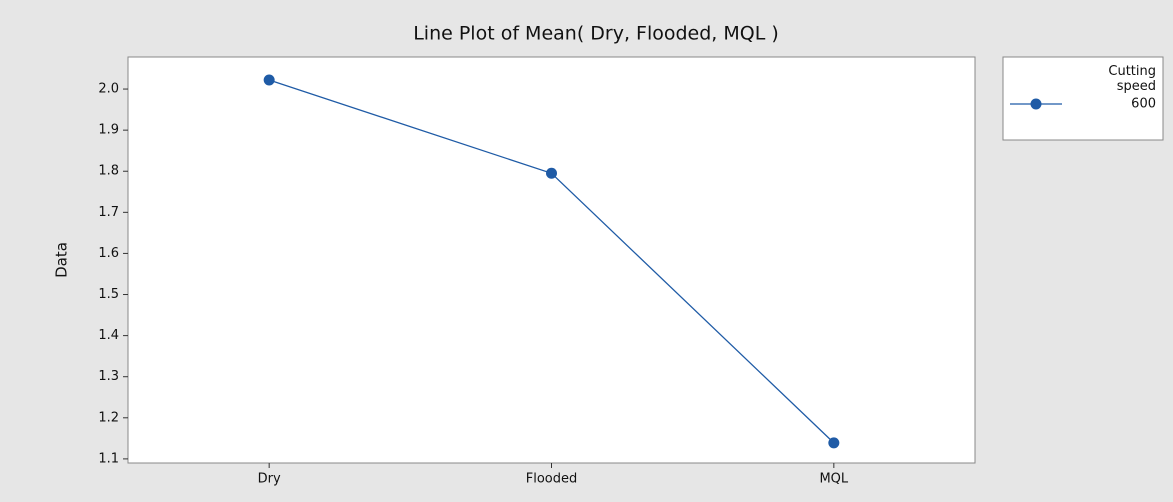  What do you see at coordinates (1143, 104) in the screenshot?
I see `legend-label: 600` at bounding box center [1143, 104].